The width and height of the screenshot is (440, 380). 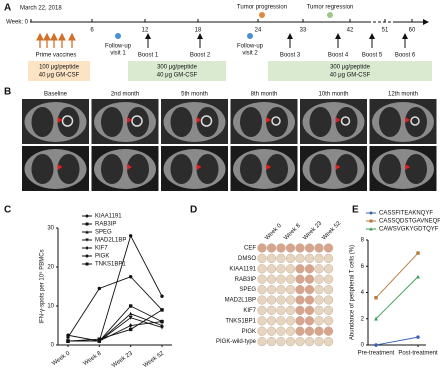 What do you see at coordinates (353, 292) in the screenshot?
I see `y-axis-label: Abundance of peripheral T cells (%)` at bounding box center [353, 292].